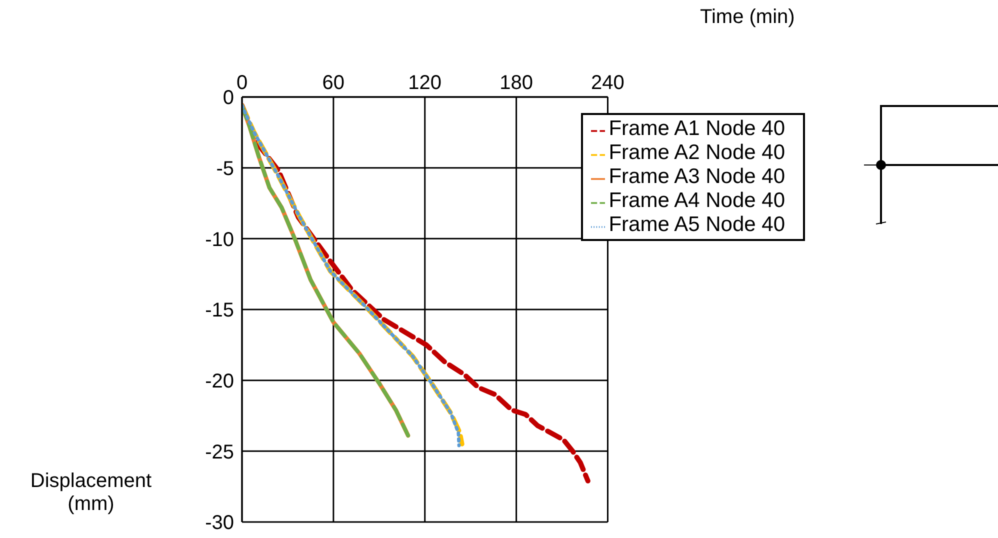 The image size is (998, 538). I want to click on y-tick-label: -5, so click(225, 169).